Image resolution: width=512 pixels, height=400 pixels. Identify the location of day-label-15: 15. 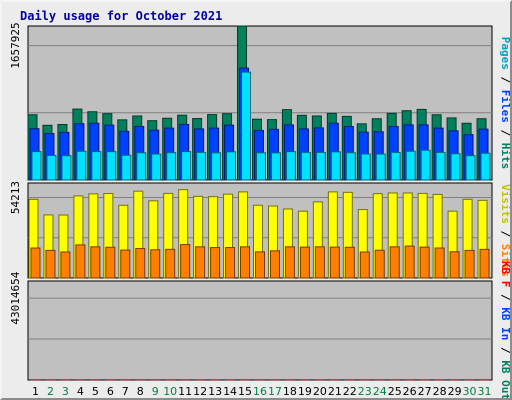
(245, 391).